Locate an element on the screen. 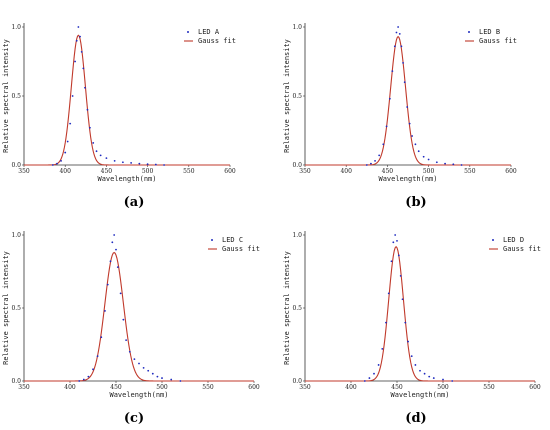  panel-caption: (d) is located at coordinates (415, 418).